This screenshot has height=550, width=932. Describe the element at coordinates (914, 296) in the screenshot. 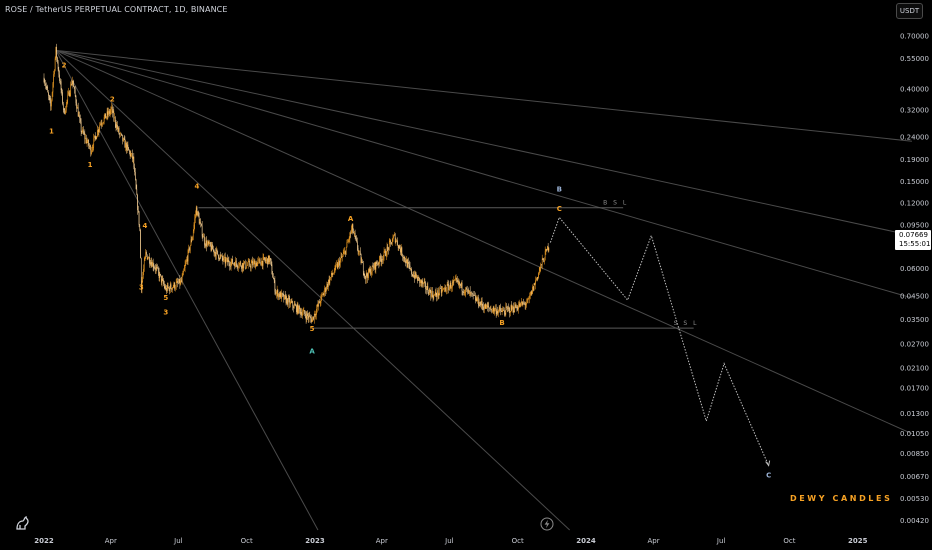

I see `price-tick-label: 0.04500` at that location.